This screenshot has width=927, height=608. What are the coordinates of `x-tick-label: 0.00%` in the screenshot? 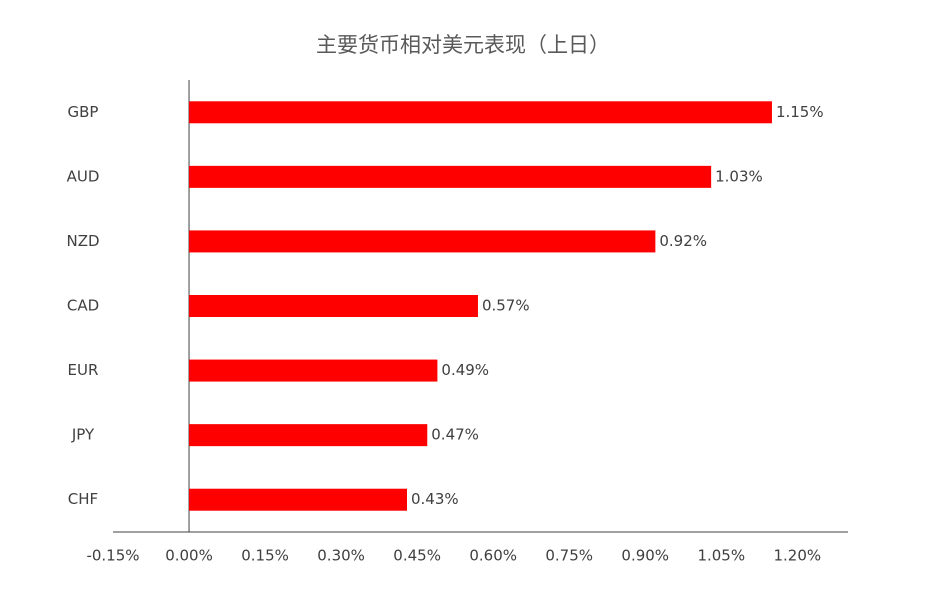 It's located at (189, 556).